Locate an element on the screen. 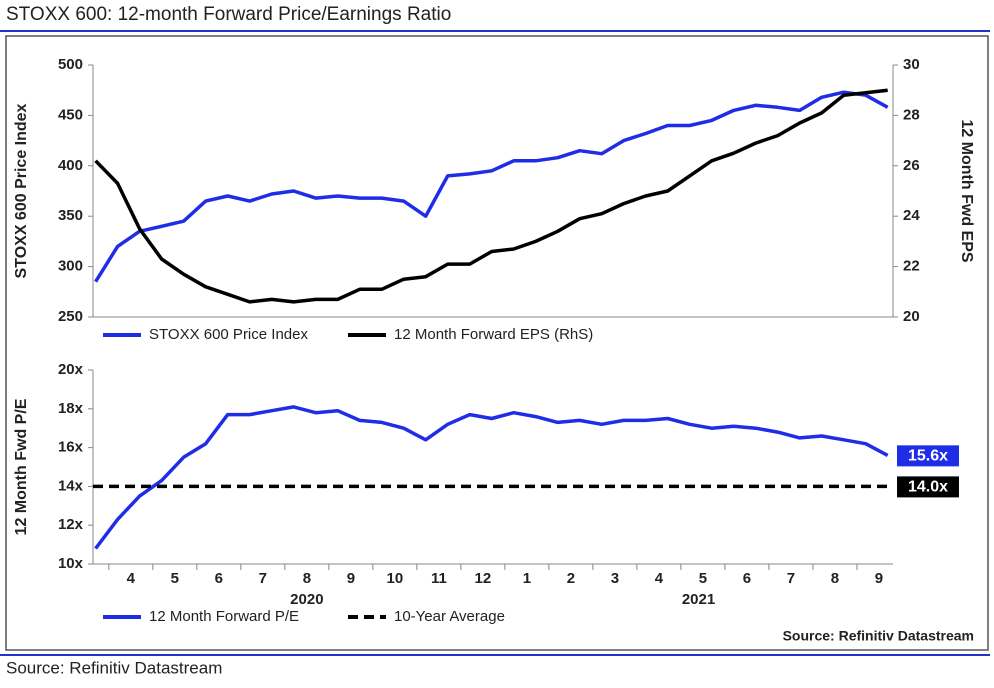  x-tick-label: 1 is located at coordinates (527, 578).